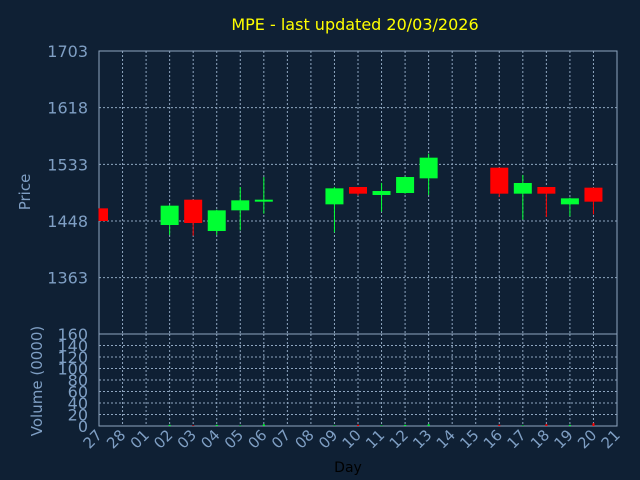 Image resolution: width=640 pixels, height=480 pixels. I want to click on volume-tick-label: 100, so click(72, 369).